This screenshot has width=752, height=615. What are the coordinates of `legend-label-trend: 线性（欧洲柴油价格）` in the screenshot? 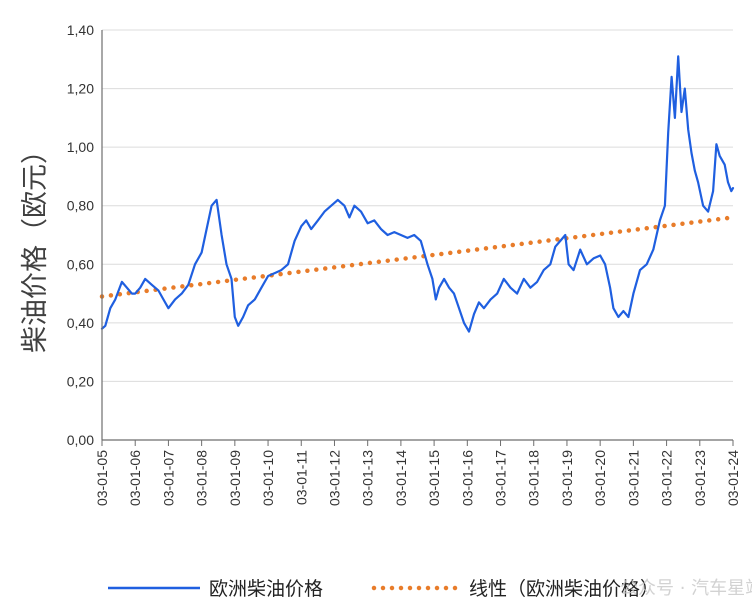 It's located at (564, 589).